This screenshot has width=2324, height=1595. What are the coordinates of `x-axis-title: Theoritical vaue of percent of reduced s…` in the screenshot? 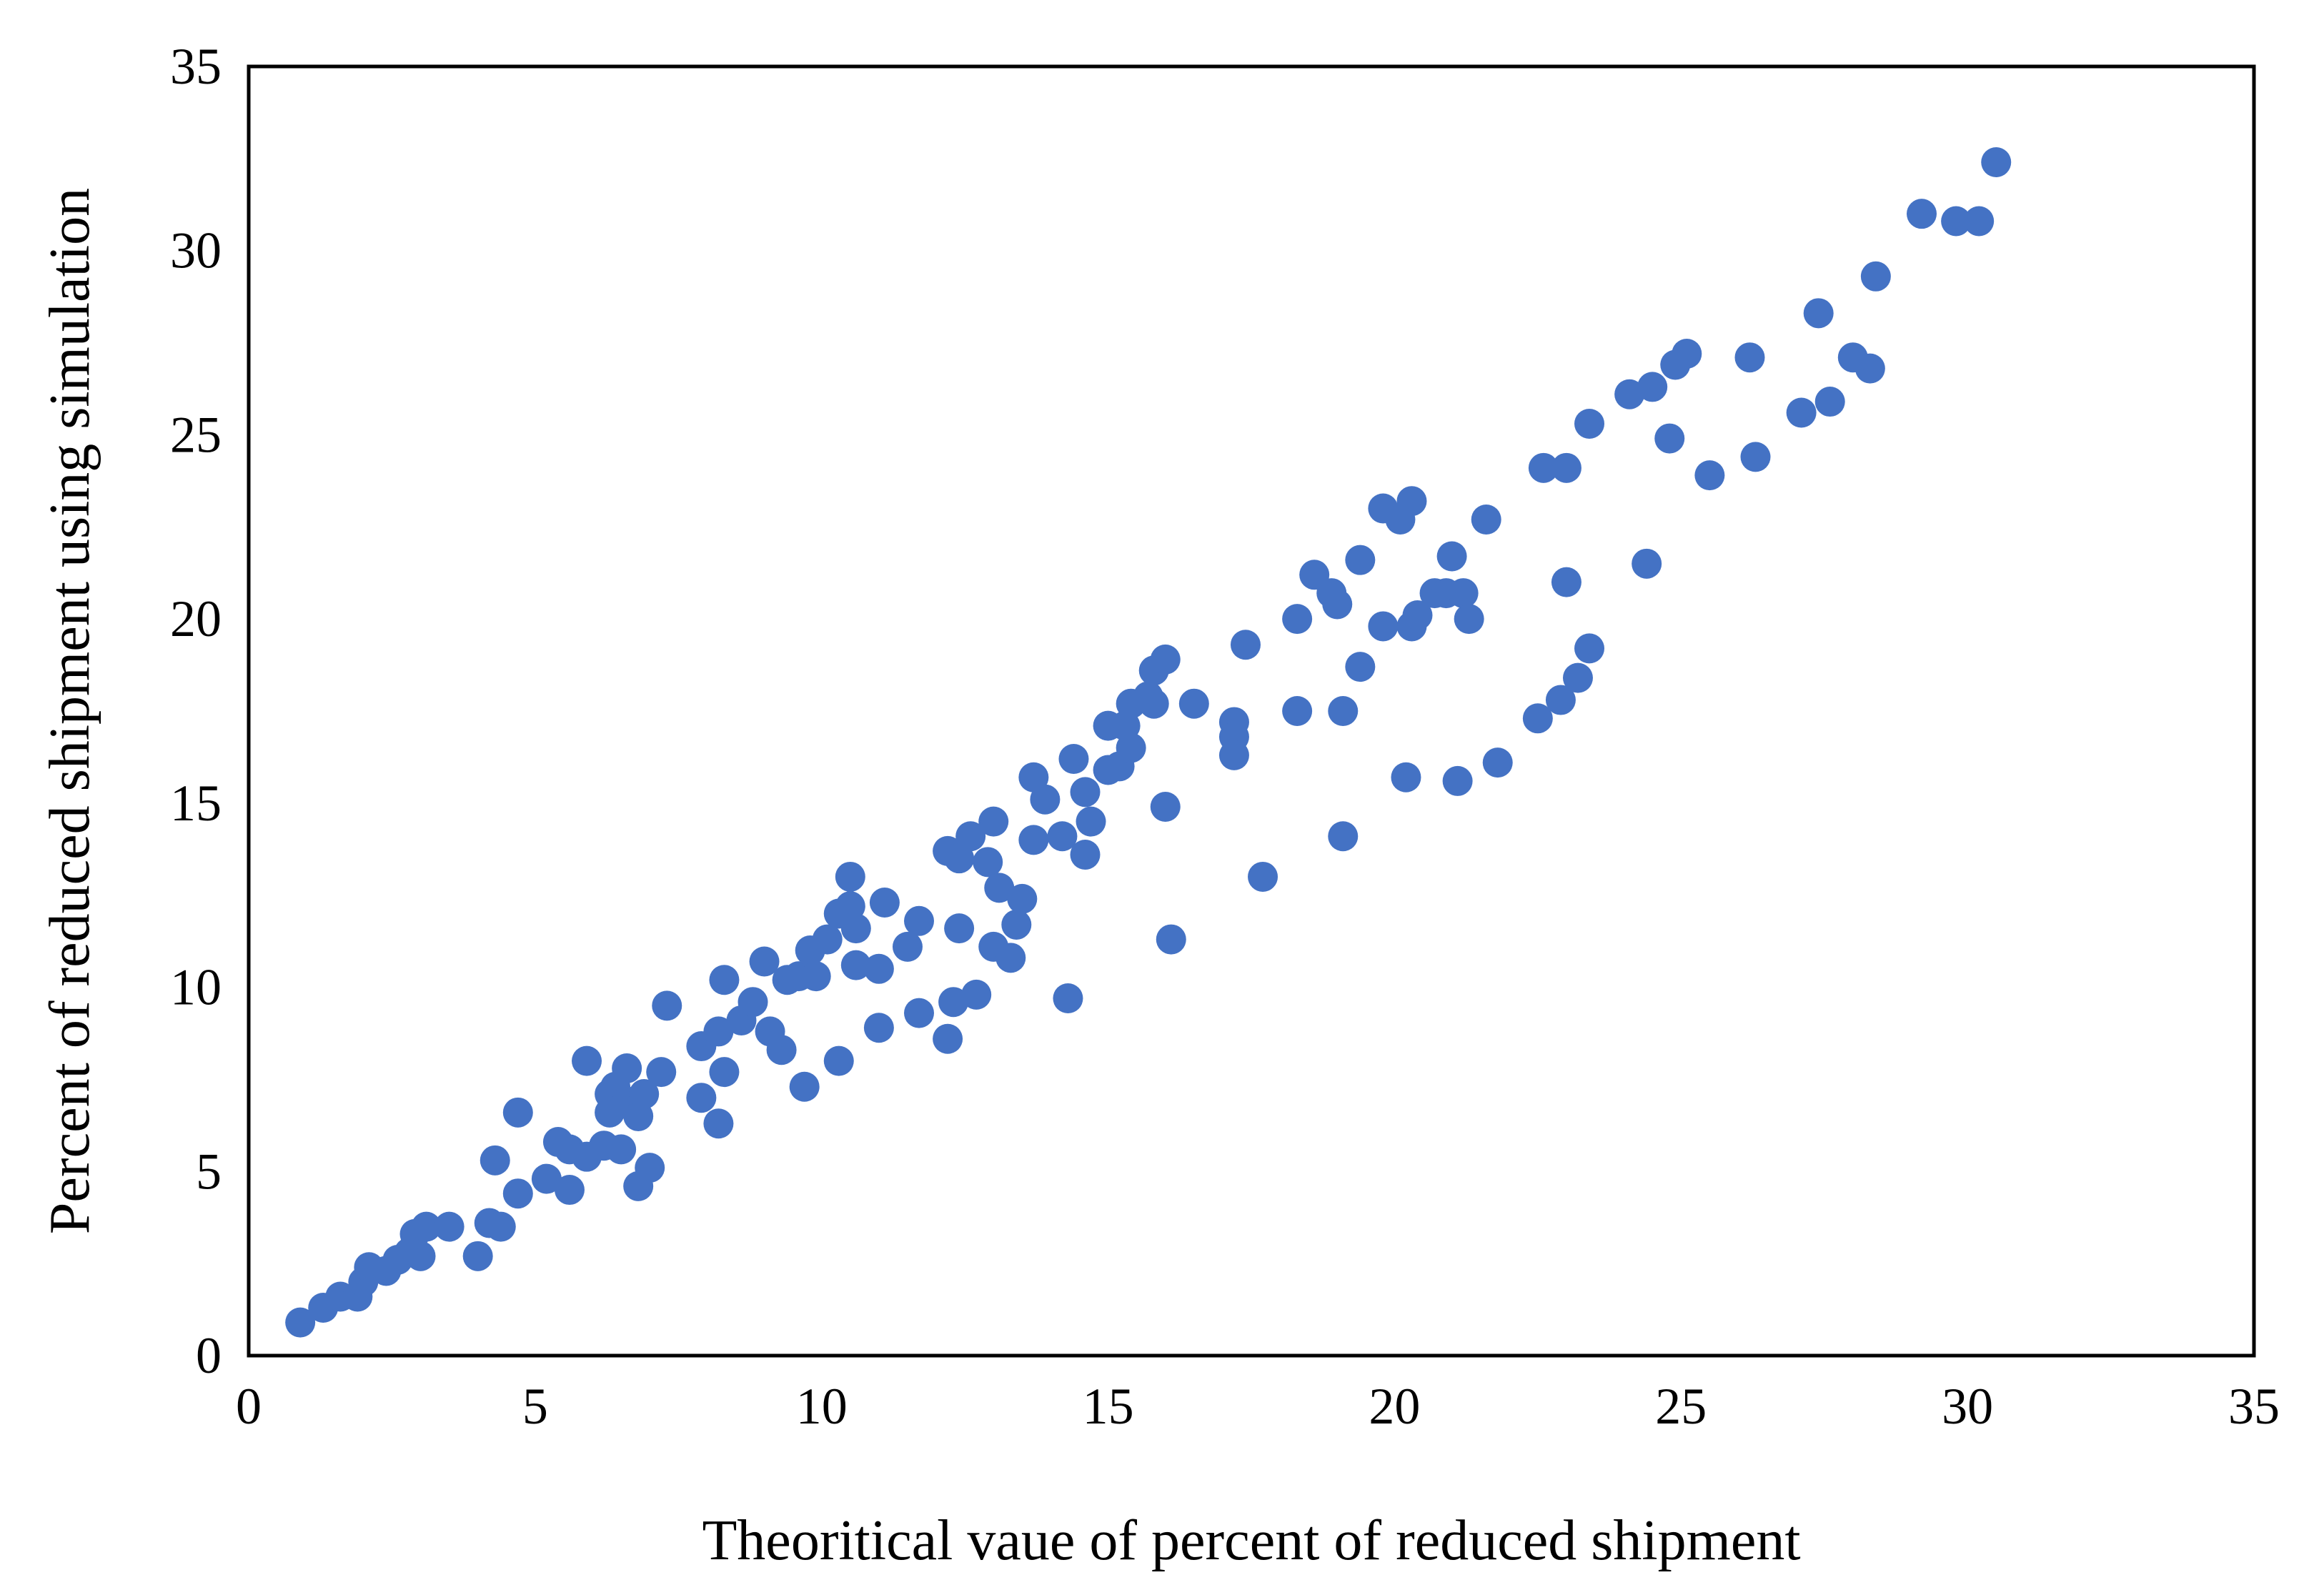 It's located at (1251, 1540).